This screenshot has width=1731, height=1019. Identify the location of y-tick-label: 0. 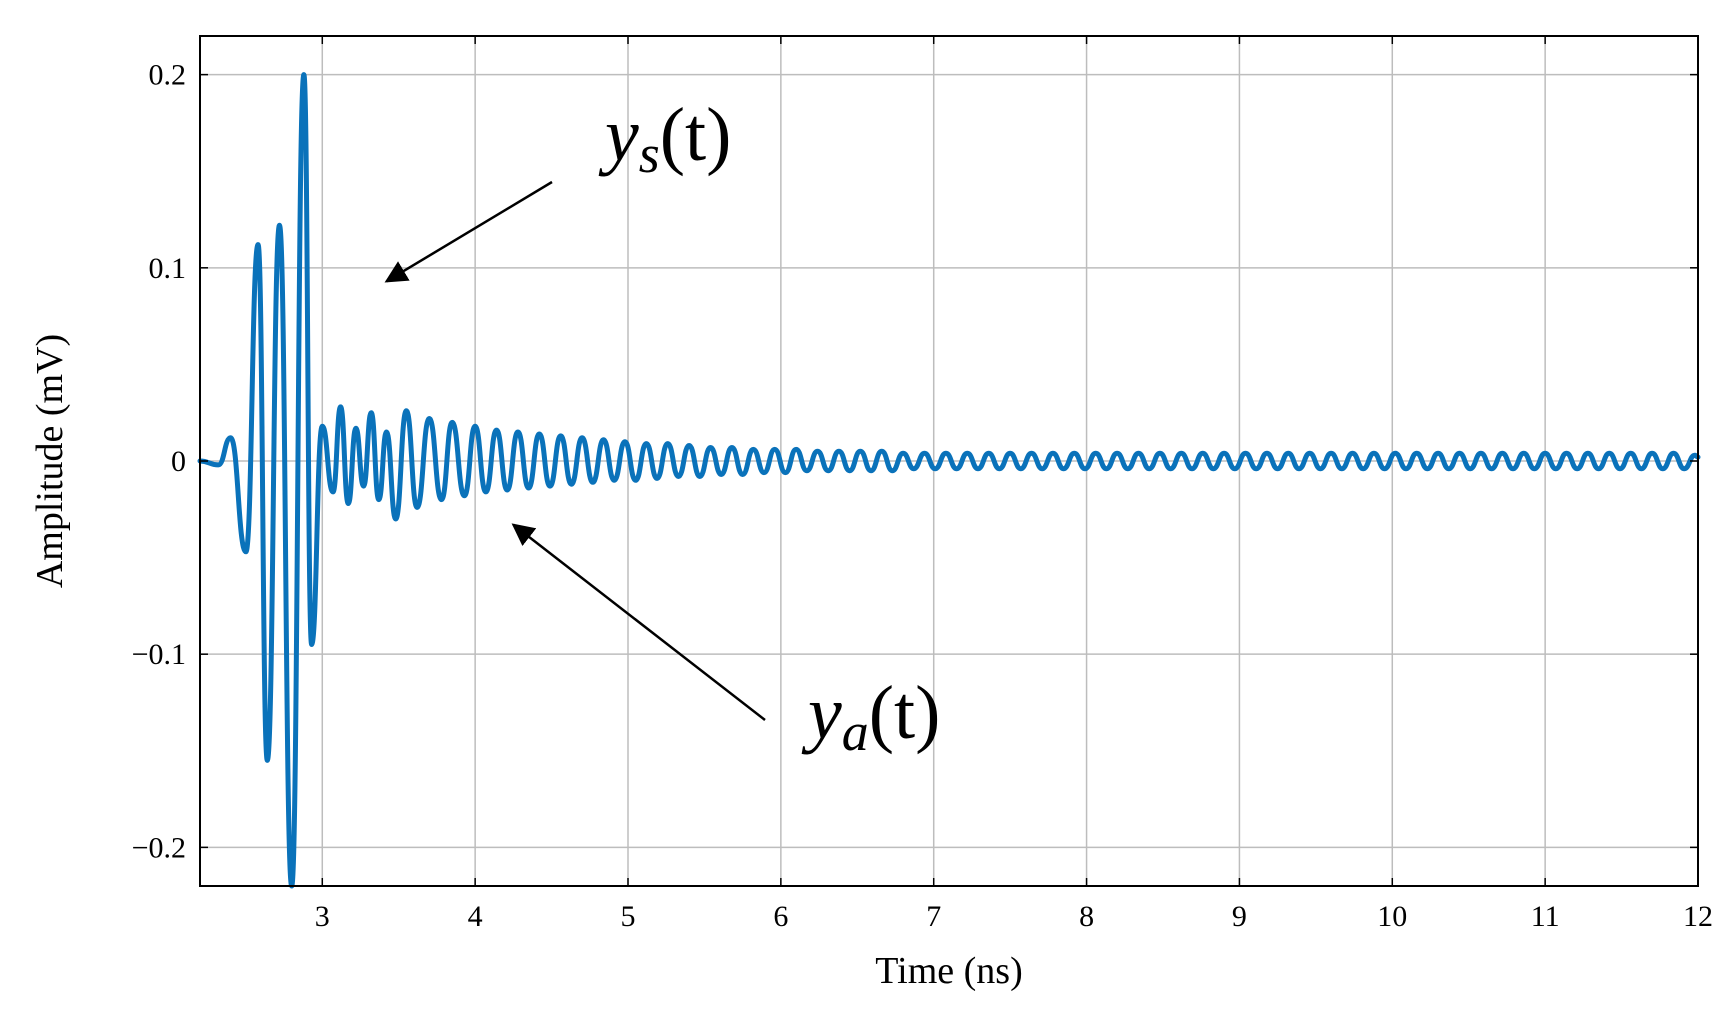
(178, 461).